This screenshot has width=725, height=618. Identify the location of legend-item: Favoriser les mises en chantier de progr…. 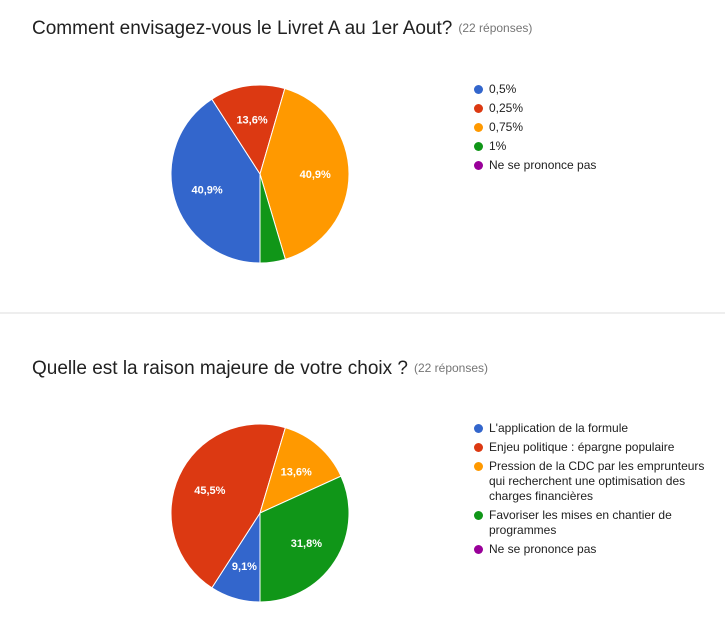
(594, 523).